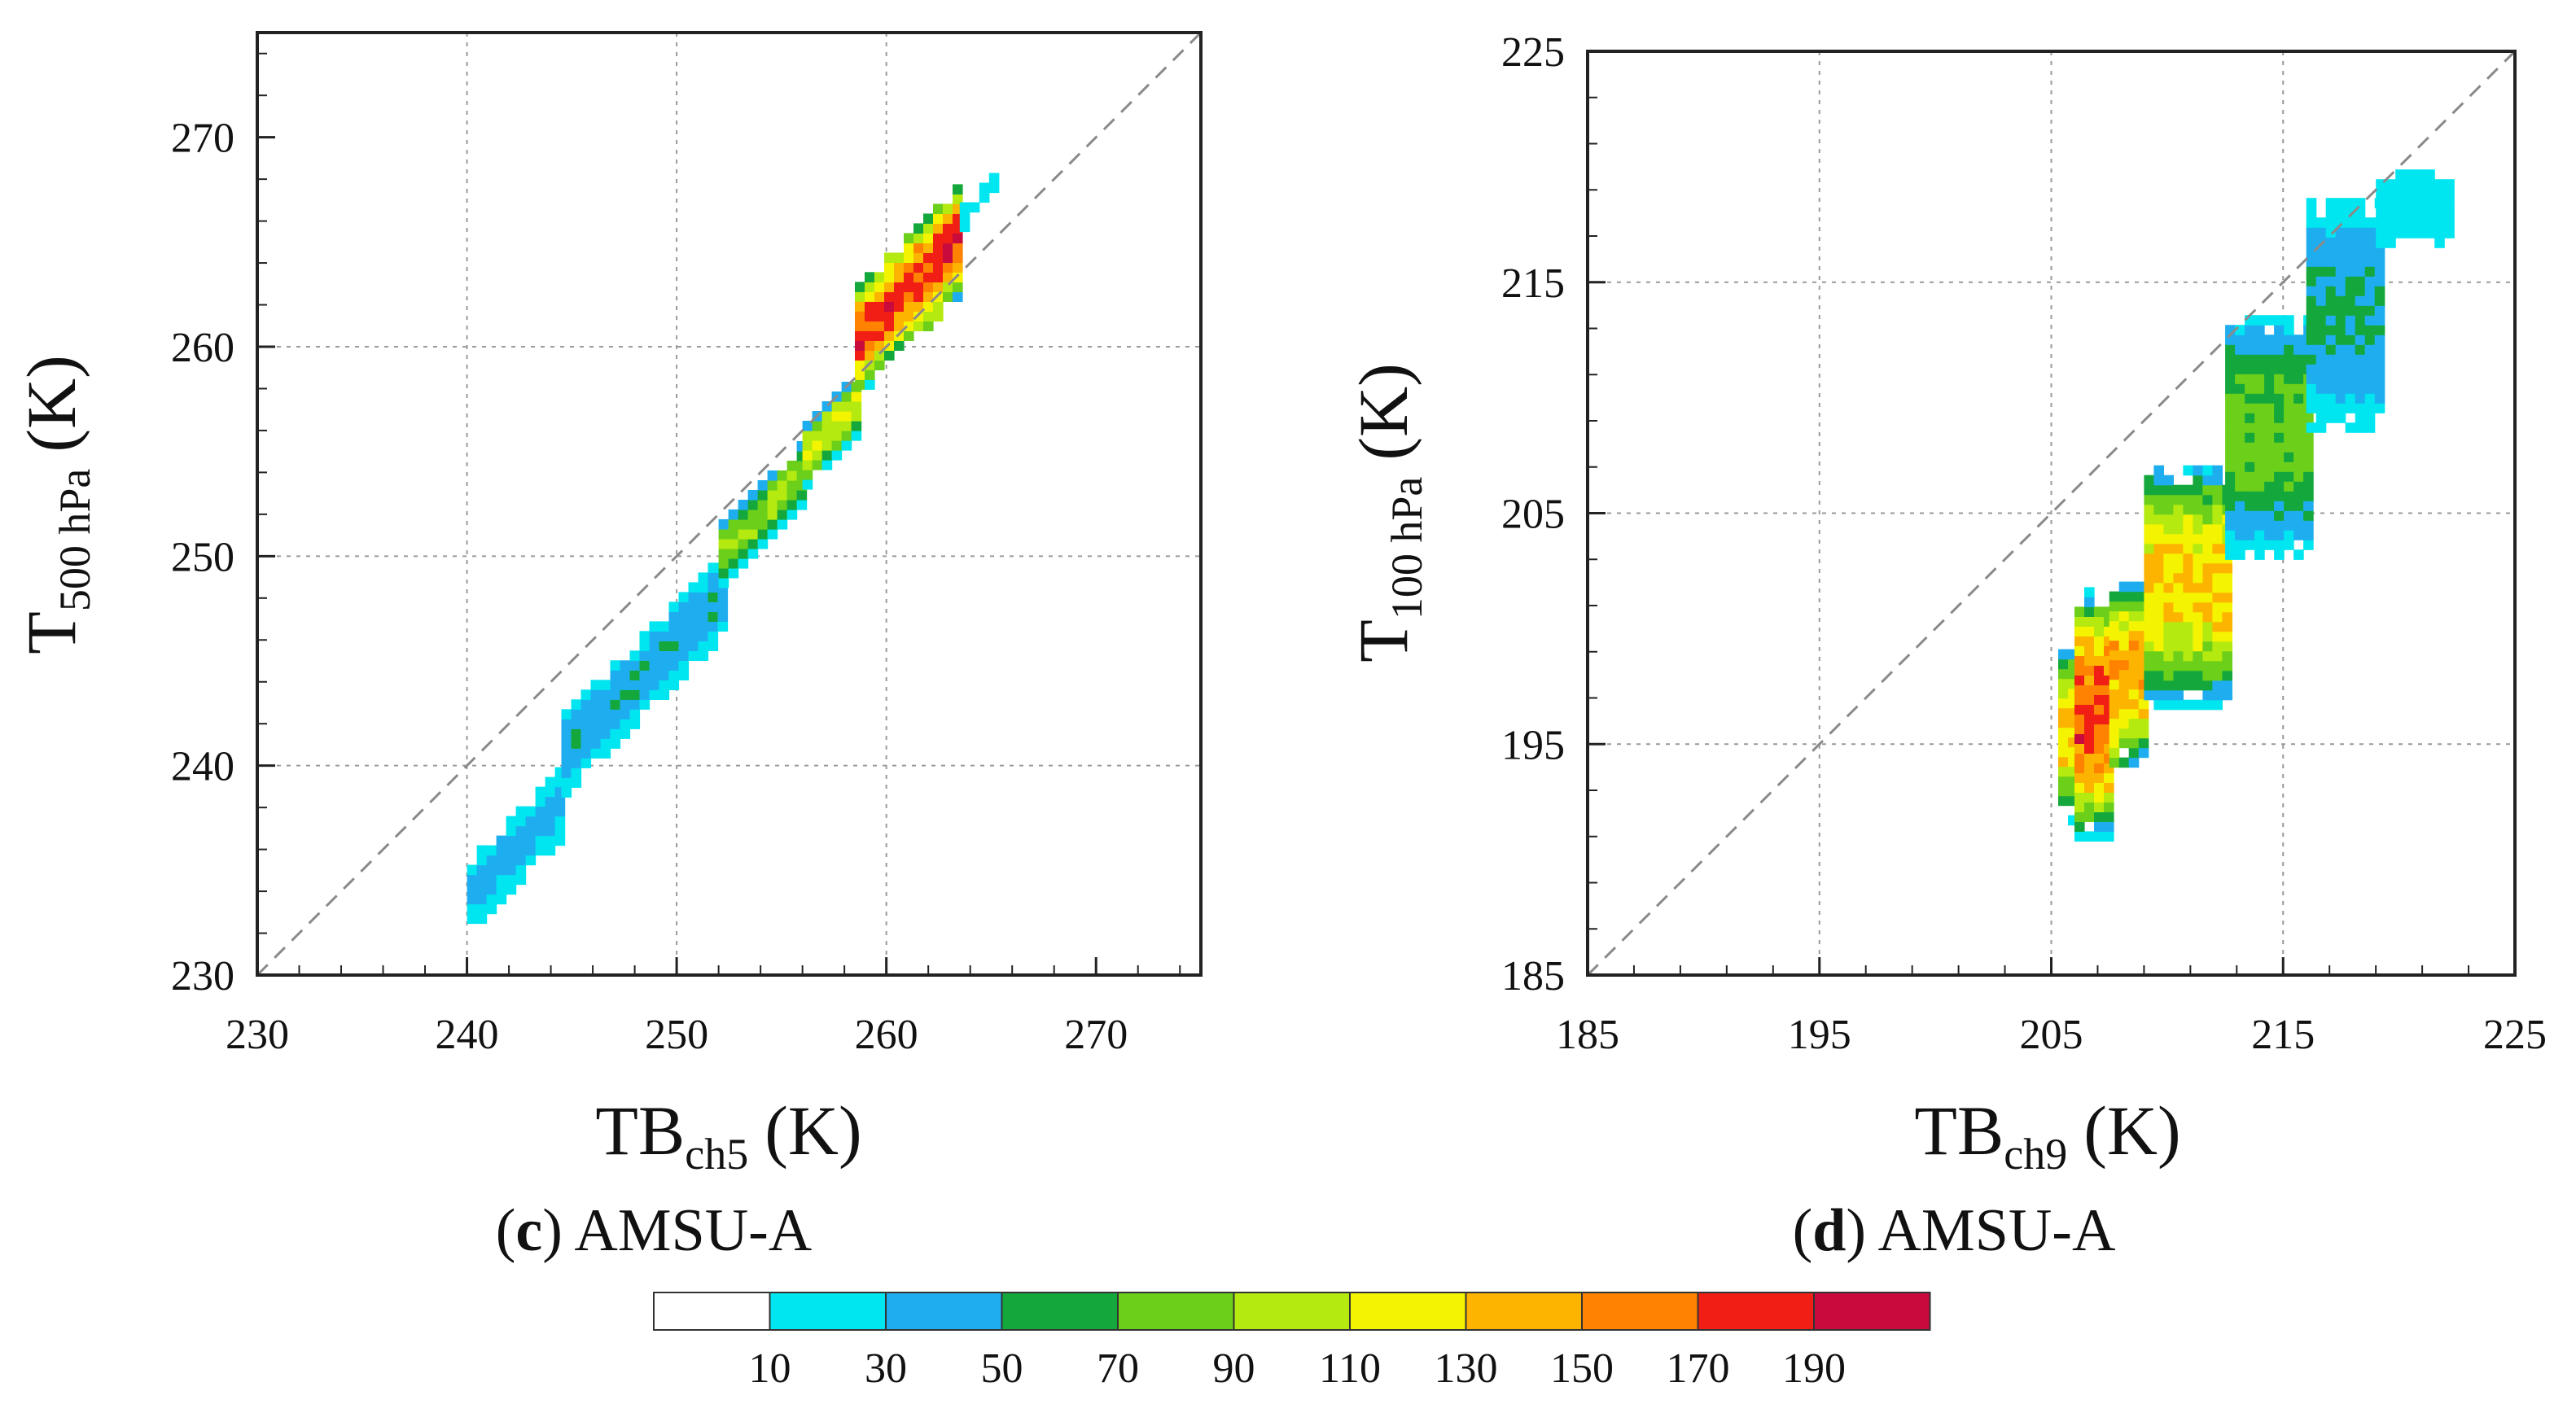 The width and height of the screenshot is (2576, 1404). I want to click on panel-d-xtick-label: 195, so click(1819, 1035).